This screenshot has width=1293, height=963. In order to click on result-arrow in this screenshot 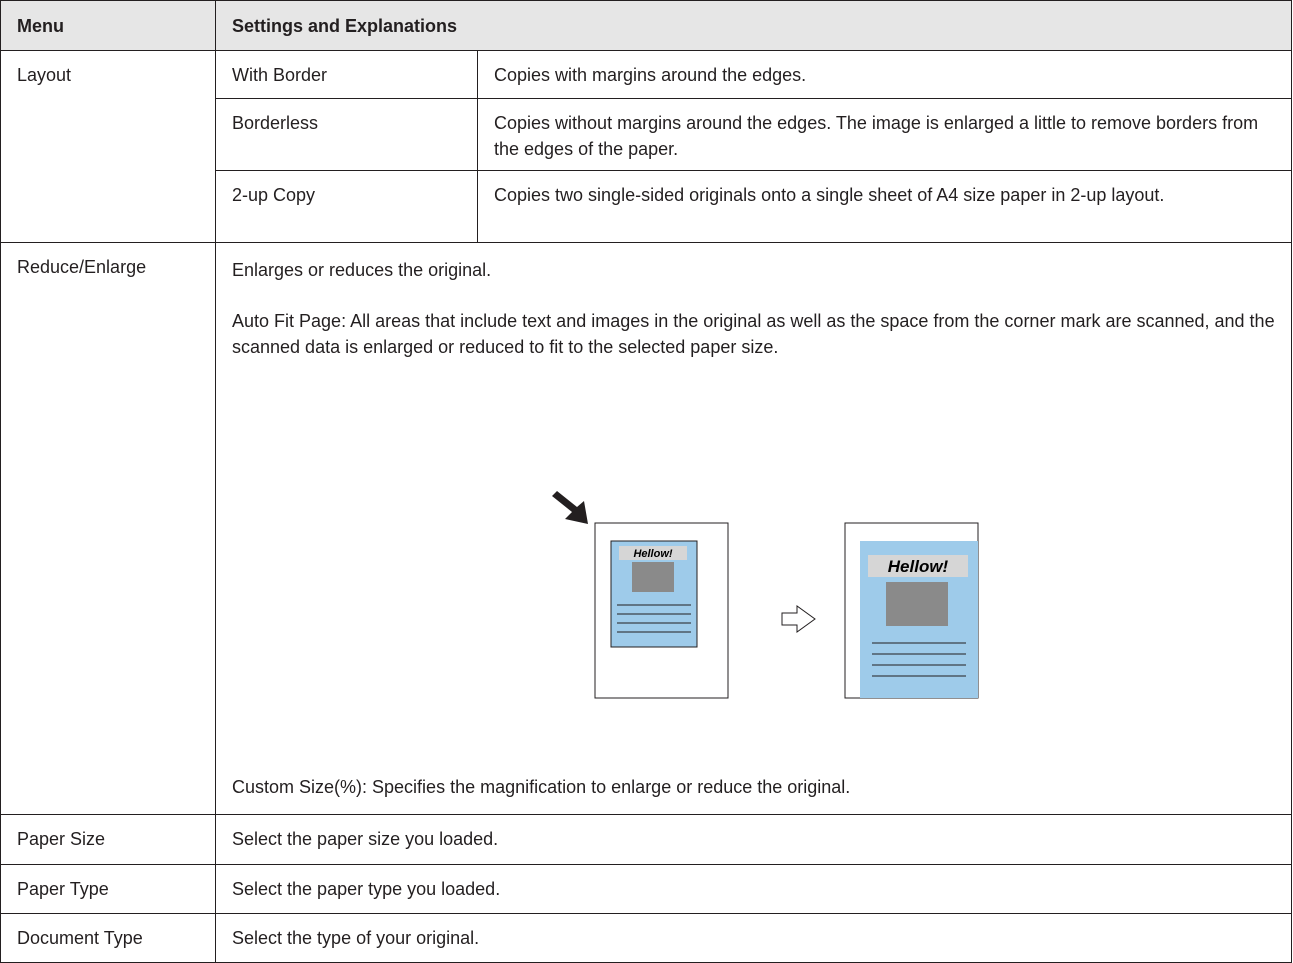, I will do `click(798, 619)`.